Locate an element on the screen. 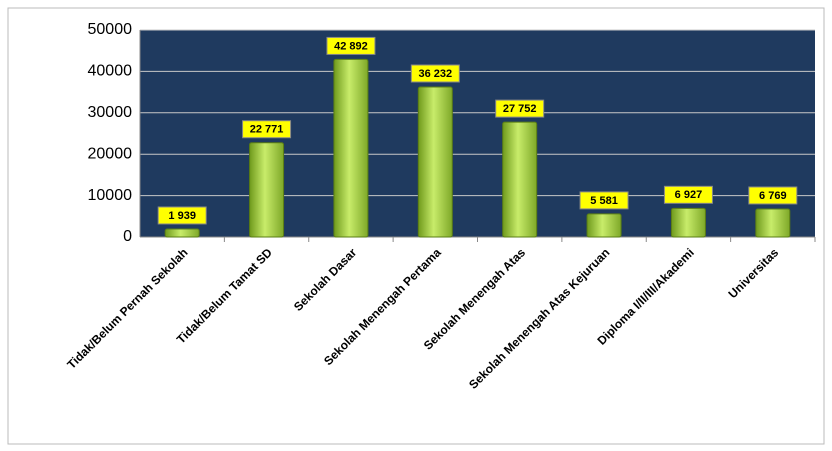 The width and height of the screenshot is (832, 451). y-tick-label: 0 is located at coordinates (127, 236).